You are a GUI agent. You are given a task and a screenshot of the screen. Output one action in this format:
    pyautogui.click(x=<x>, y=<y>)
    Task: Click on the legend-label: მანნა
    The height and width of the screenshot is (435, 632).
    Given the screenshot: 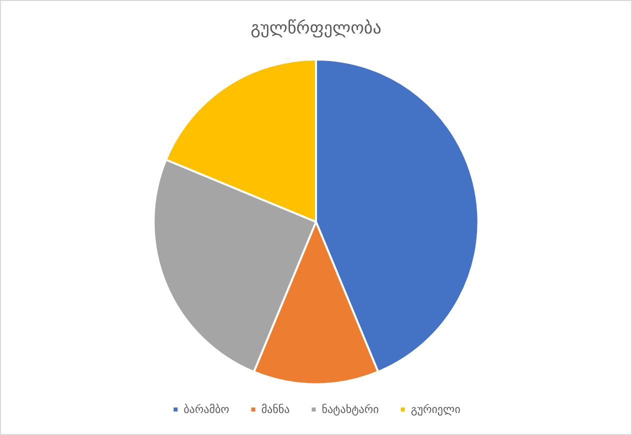 What is the action you would take?
    pyautogui.click(x=275, y=409)
    